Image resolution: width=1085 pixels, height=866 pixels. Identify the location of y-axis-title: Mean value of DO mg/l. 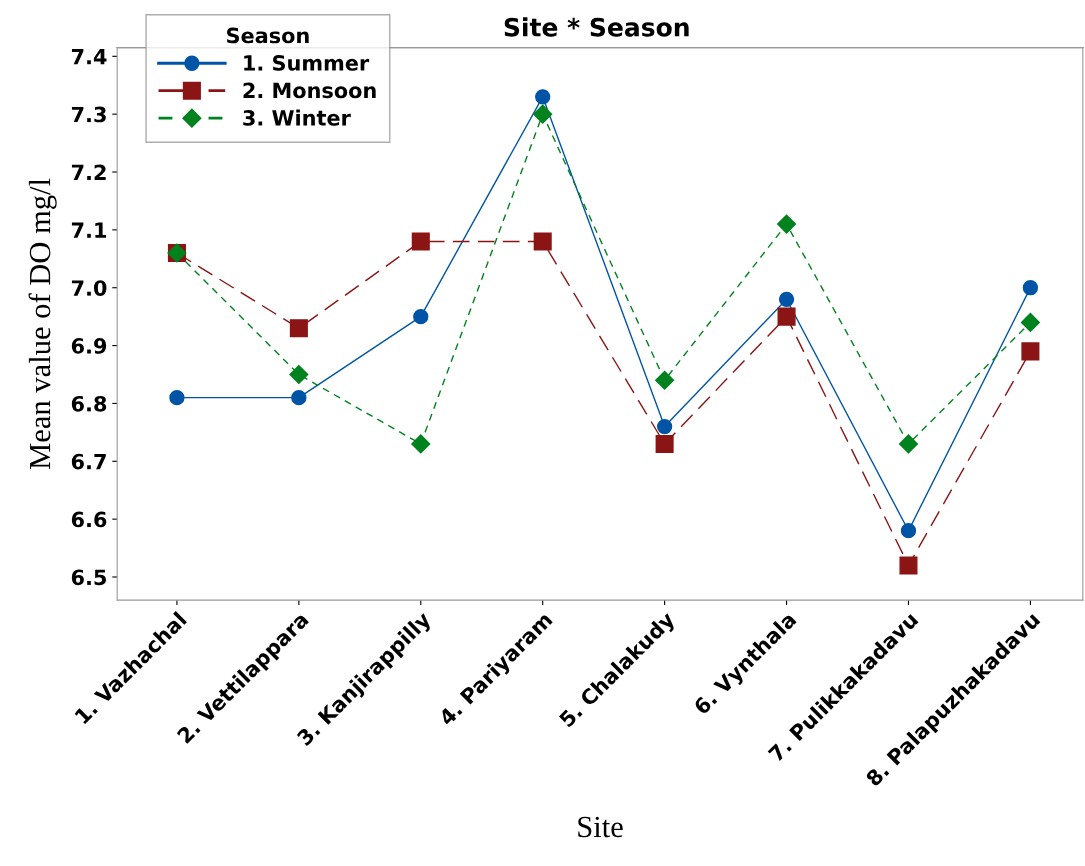
(42, 323).